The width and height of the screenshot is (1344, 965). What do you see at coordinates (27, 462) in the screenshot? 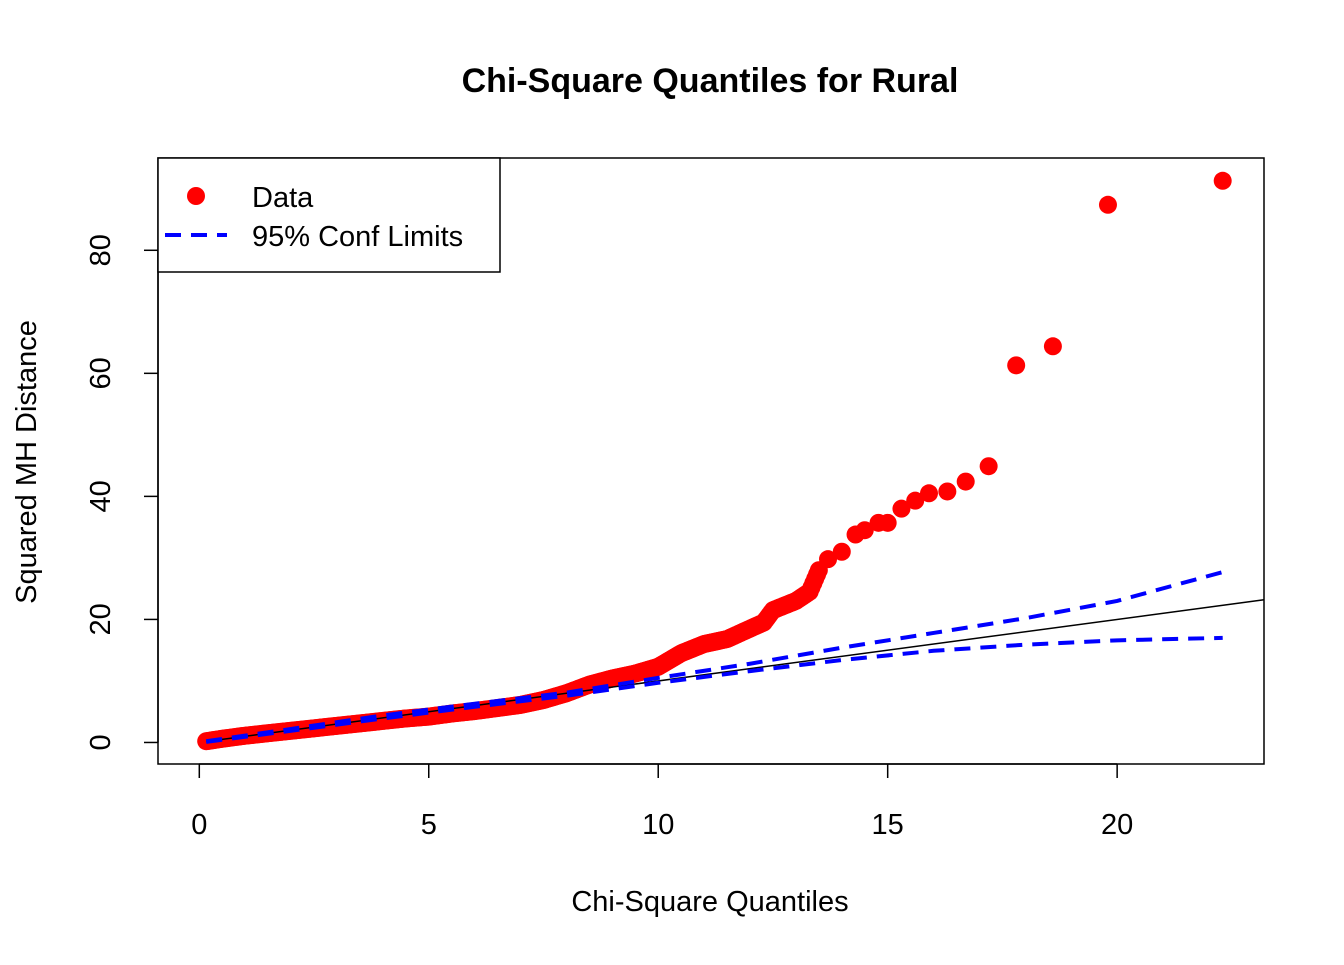
I see `y-axis-title: Squared MH Distance` at bounding box center [27, 462].